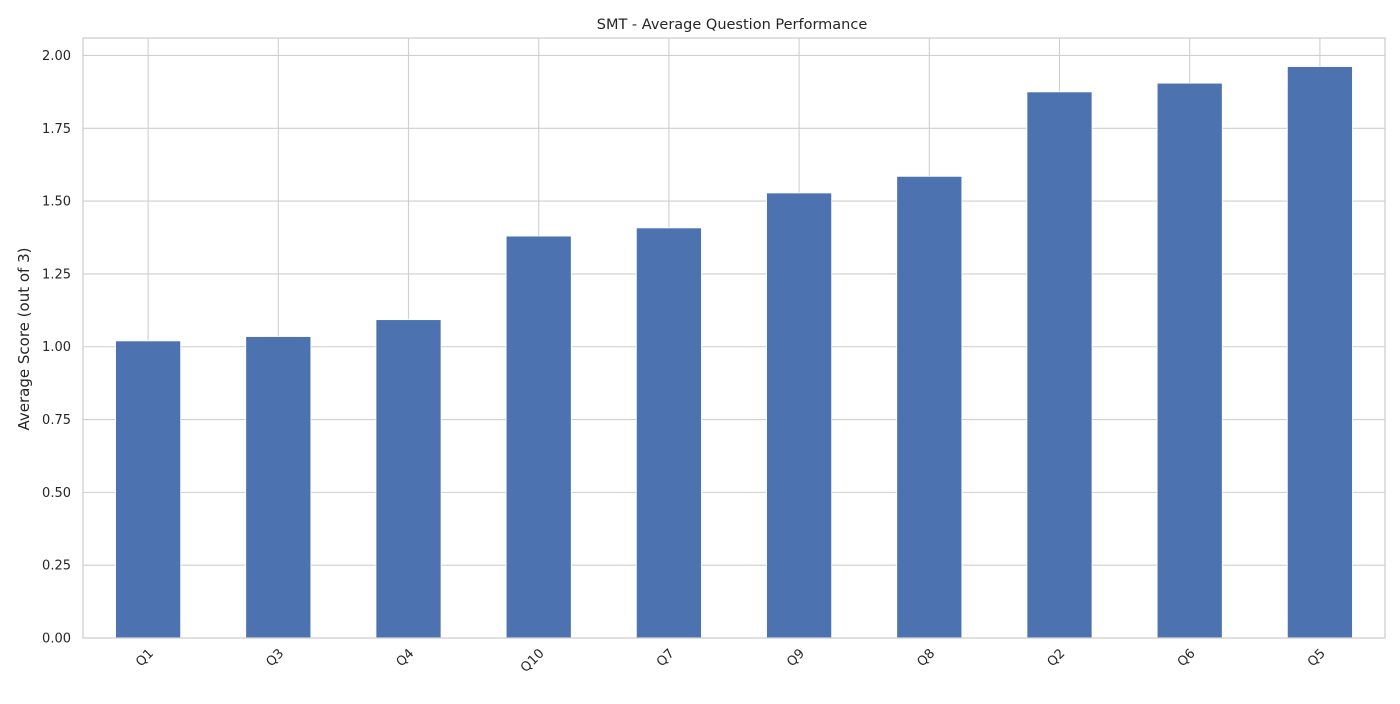 The width and height of the screenshot is (1400, 704). Describe the element at coordinates (278, 487) in the screenshot. I see `bar-q3` at that location.